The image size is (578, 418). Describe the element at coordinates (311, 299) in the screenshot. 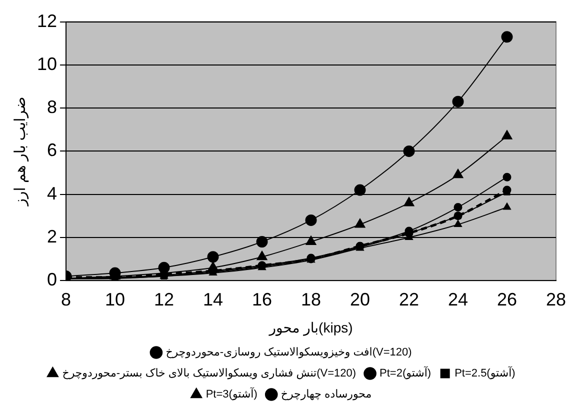

I see `x-tick-label: 18` at that location.